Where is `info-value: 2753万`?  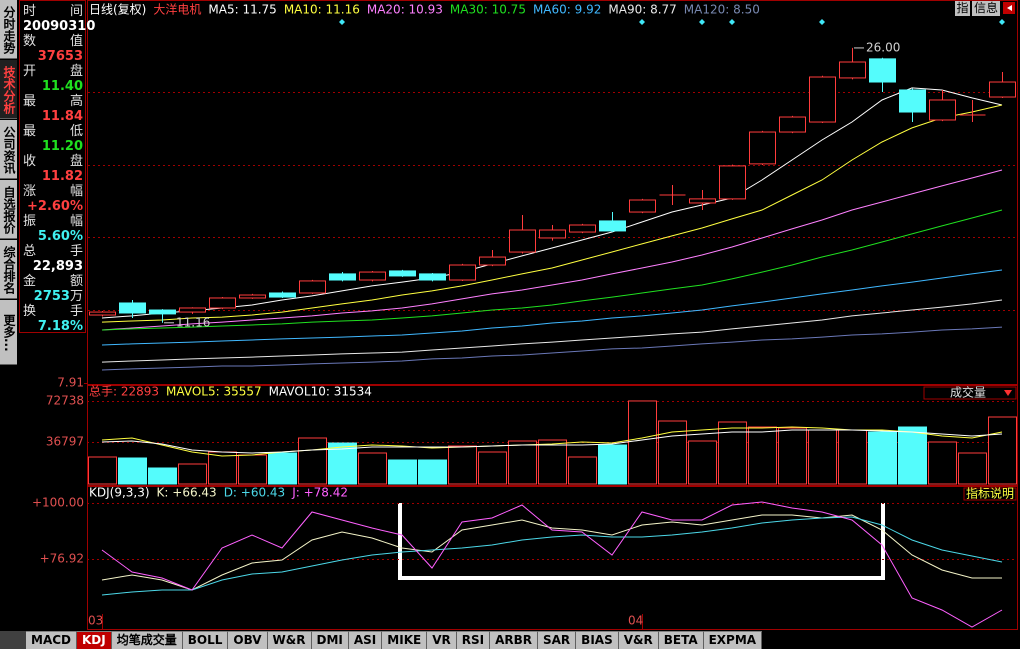 info-value: 2753万 is located at coordinates (53, 296).